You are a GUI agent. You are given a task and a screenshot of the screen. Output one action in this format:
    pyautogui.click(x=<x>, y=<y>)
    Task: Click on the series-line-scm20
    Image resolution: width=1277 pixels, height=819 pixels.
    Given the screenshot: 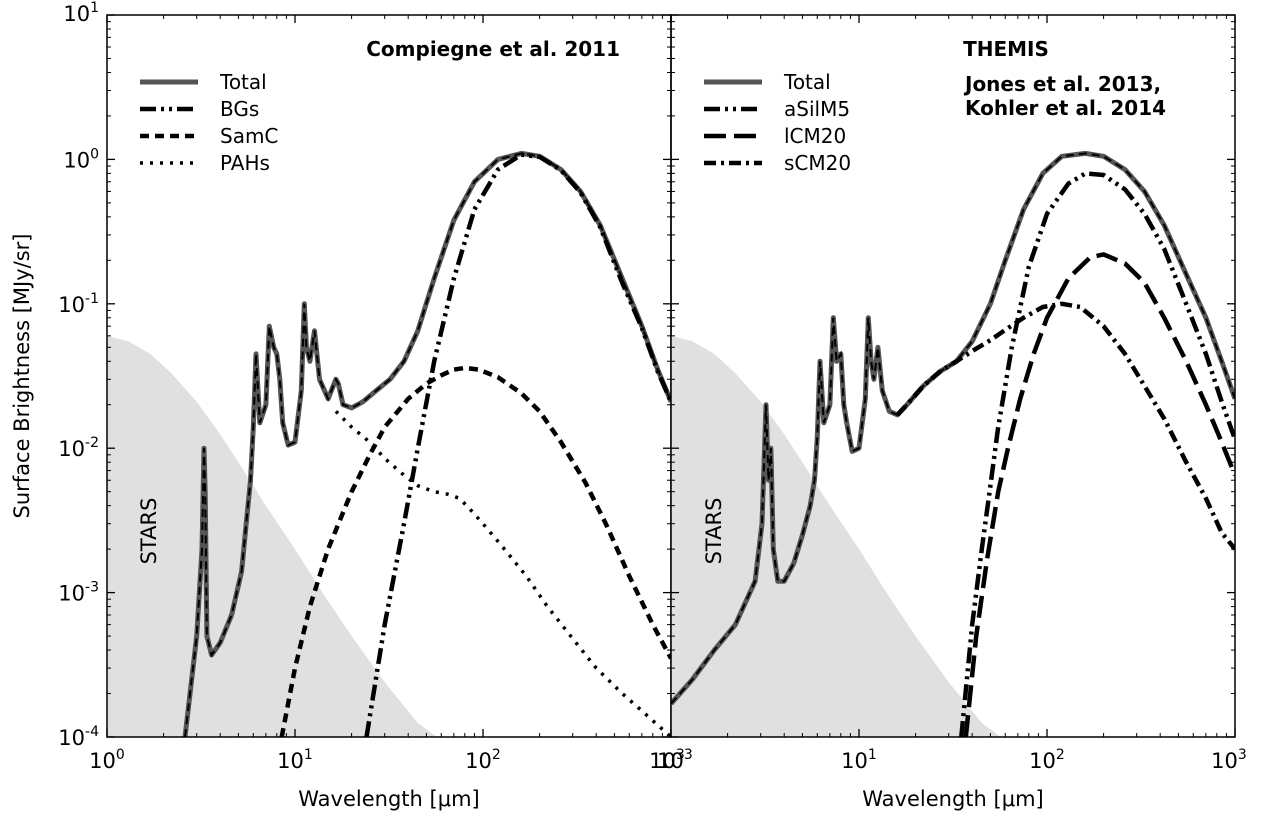 What is the action you would take?
    pyautogui.click(x=1065, y=426)
    